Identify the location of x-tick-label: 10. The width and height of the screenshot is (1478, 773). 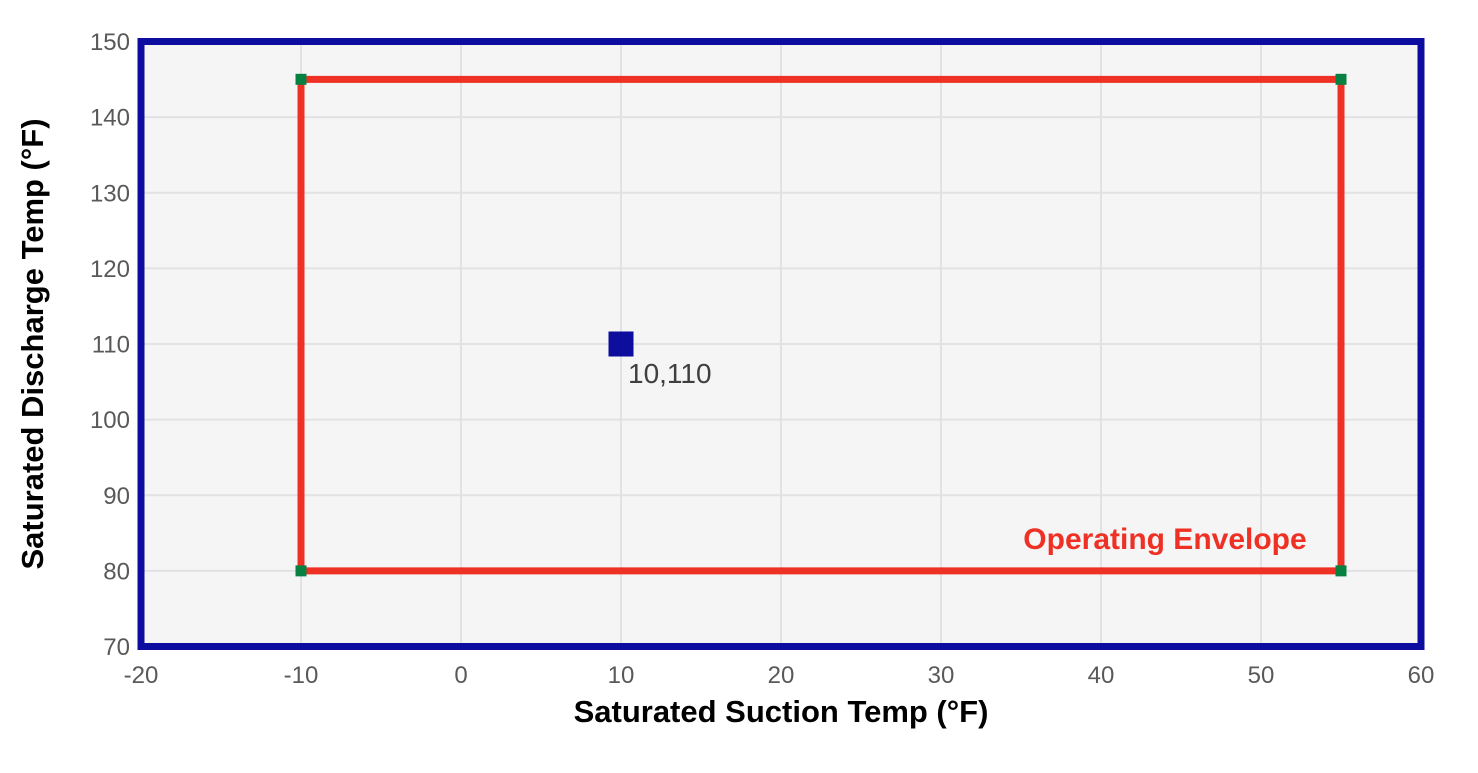
(621, 675).